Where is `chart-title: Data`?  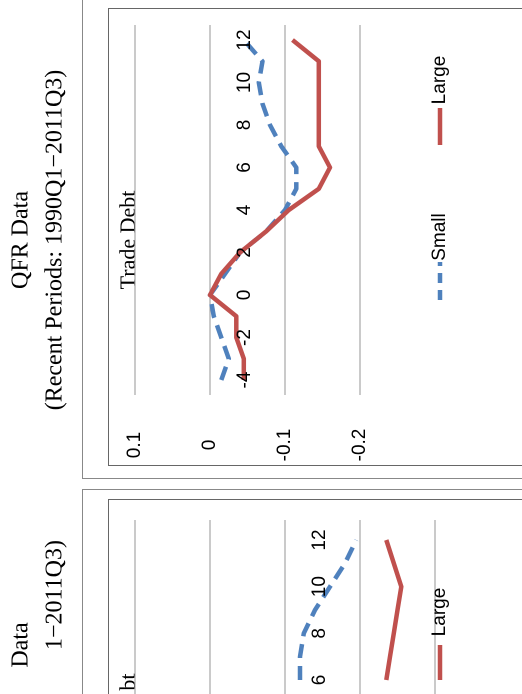 chart-title: Data is located at coordinates (21, 645).